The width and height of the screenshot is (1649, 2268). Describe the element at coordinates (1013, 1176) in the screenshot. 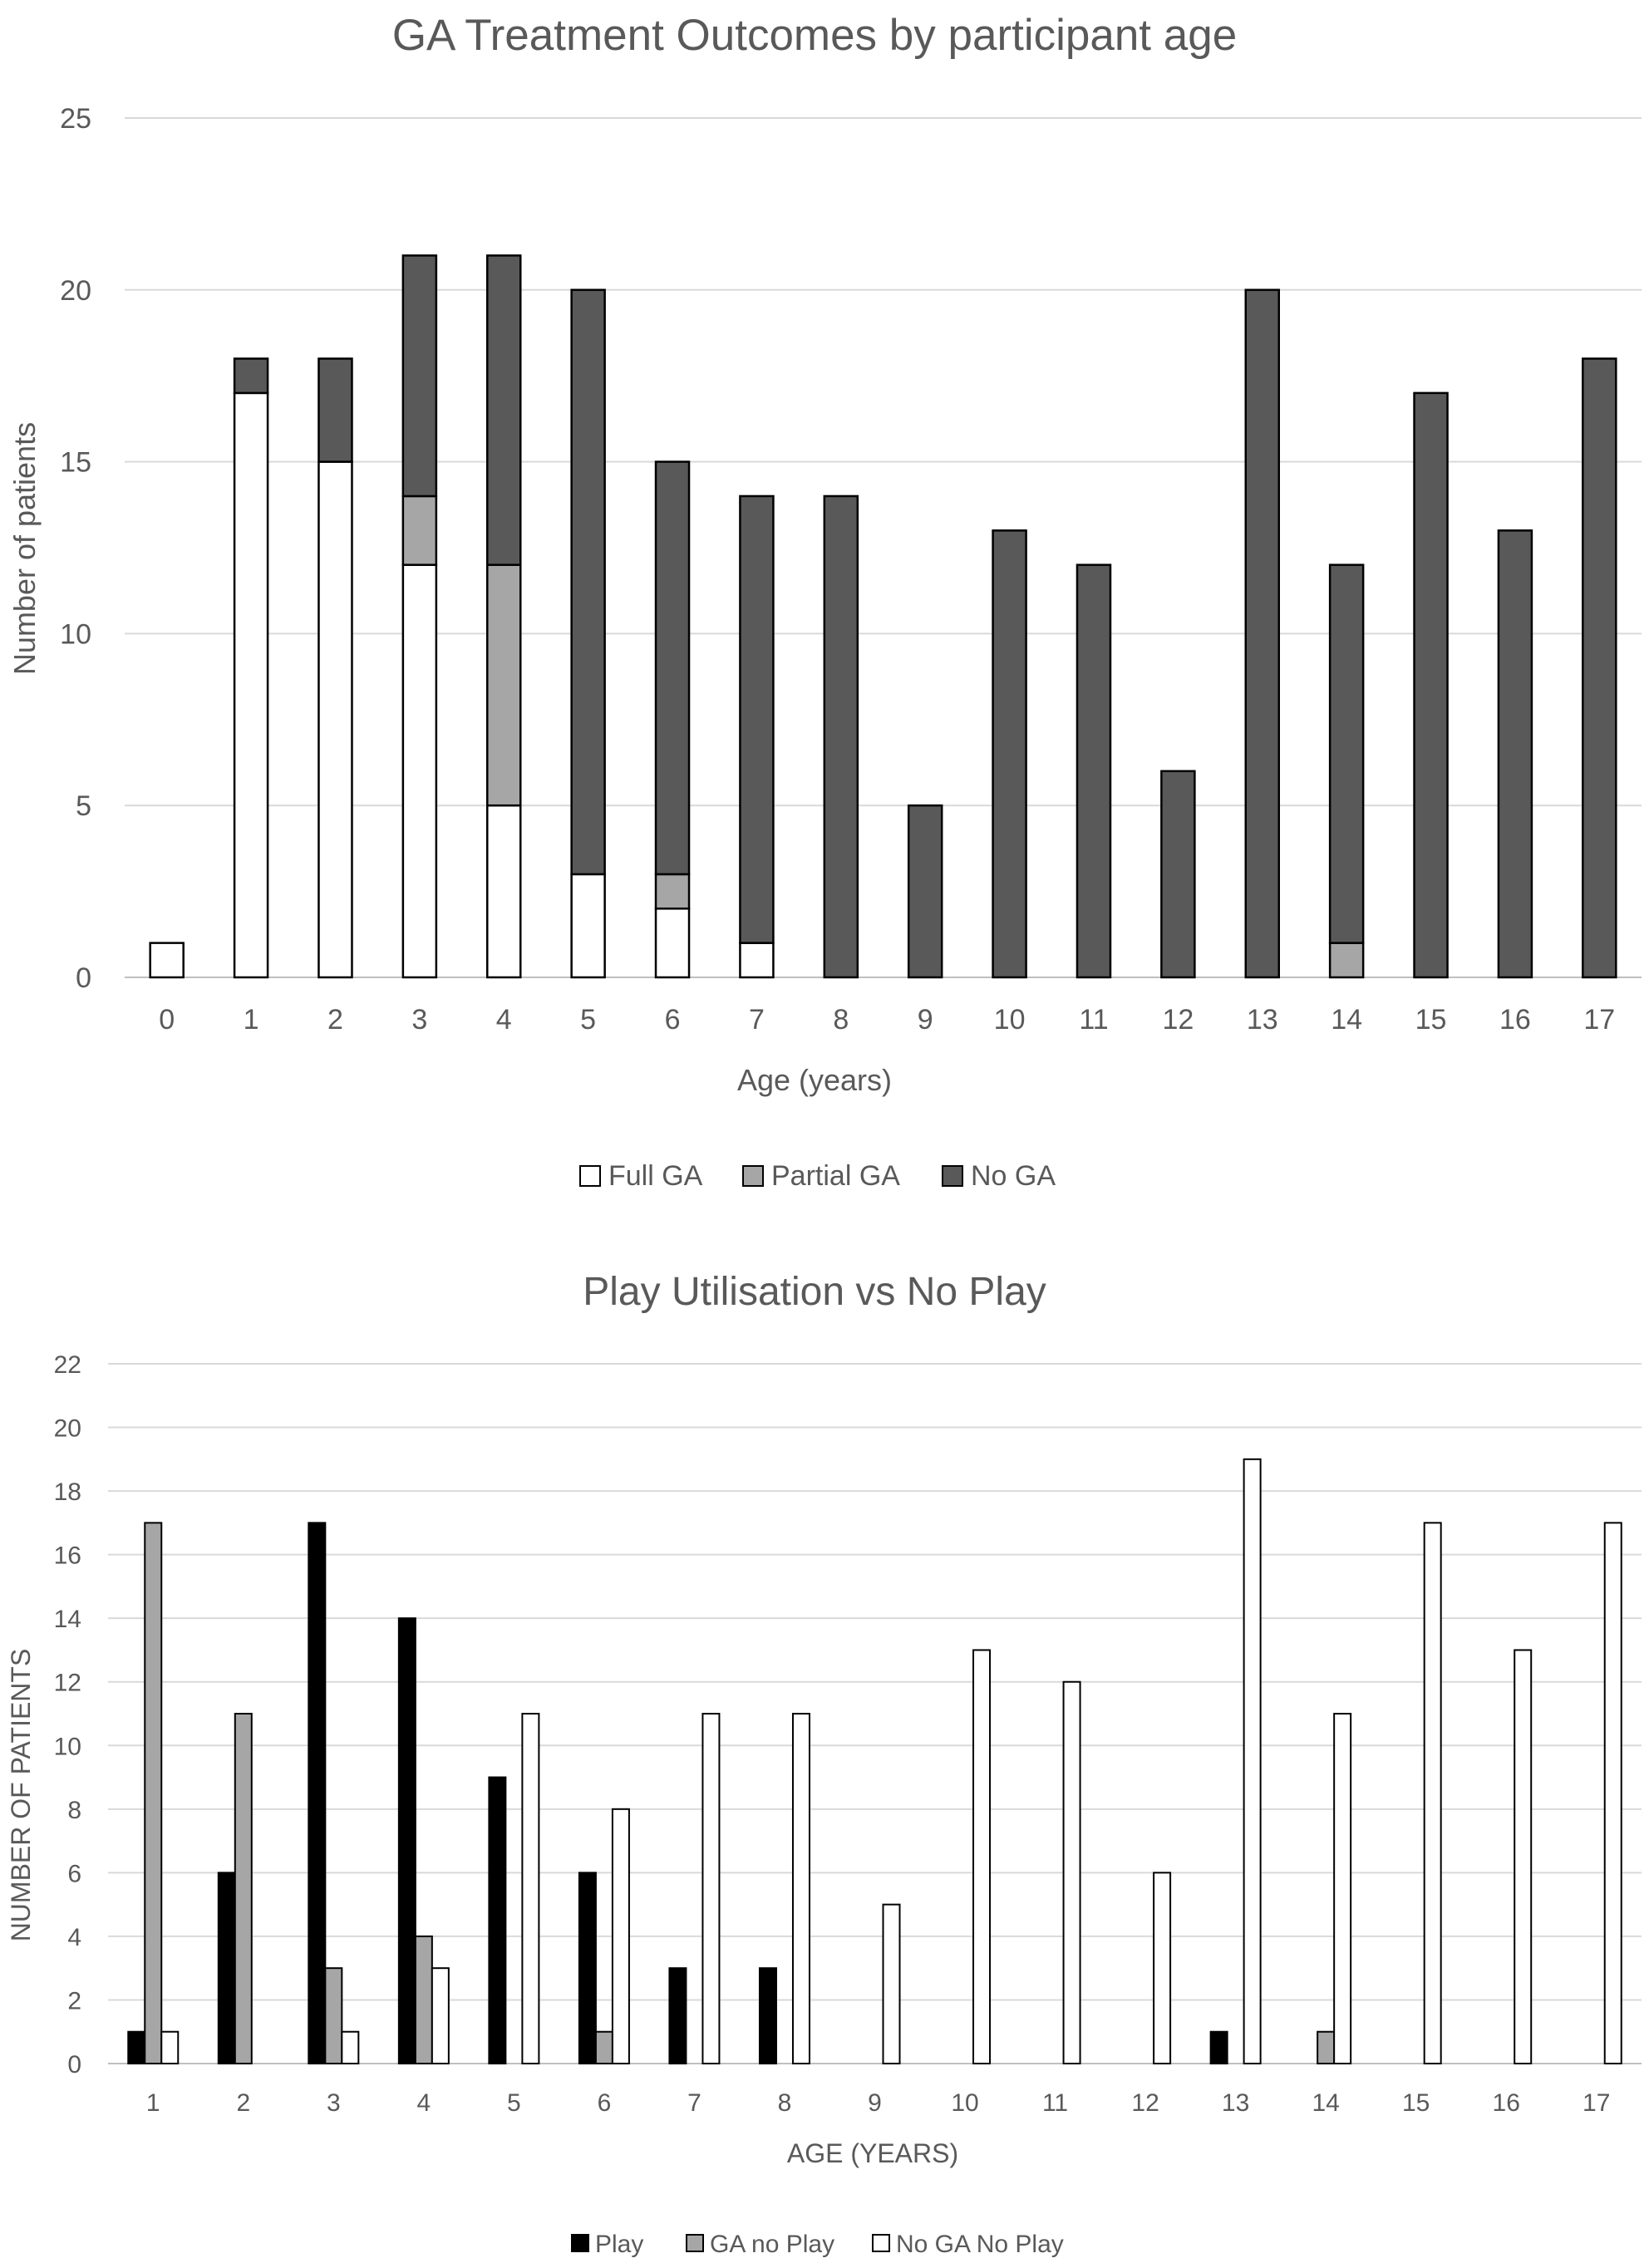

I see `chart1-legend-label-no-ga: No GA` at that location.